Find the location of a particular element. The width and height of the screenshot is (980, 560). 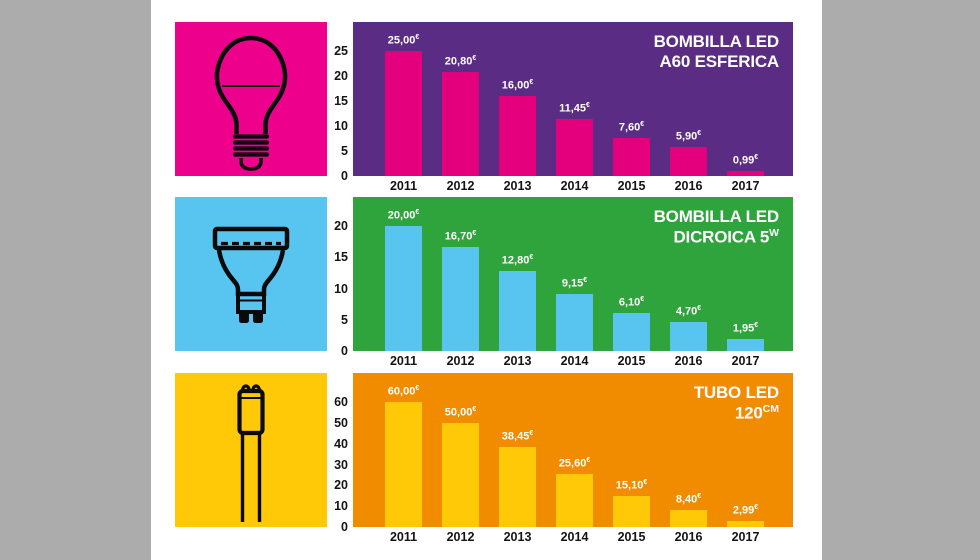

chart-title-dicroica: BOMBILLA LED DICROICA 5W is located at coordinates (716, 227).